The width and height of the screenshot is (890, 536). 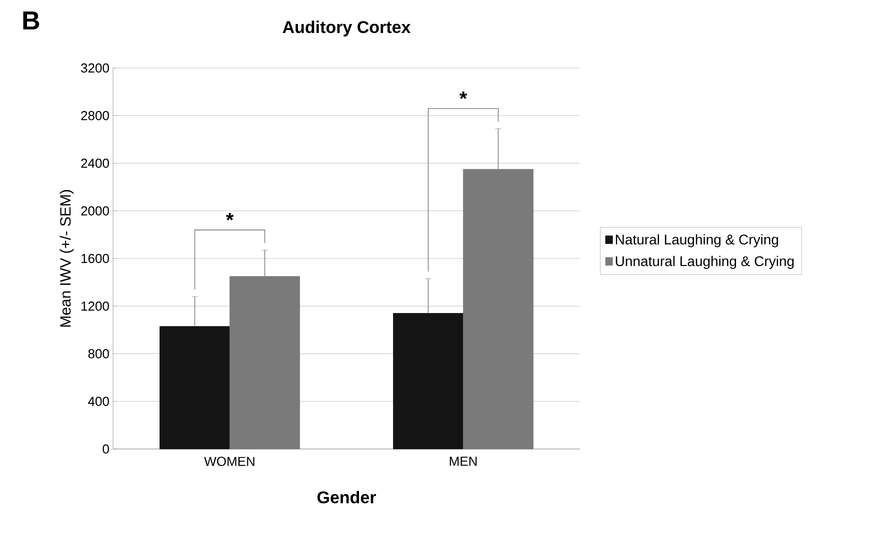 What do you see at coordinates (346, 497) in the screenshot?
I see `x-axis-title: Gender` at bounding box center [346, 497].